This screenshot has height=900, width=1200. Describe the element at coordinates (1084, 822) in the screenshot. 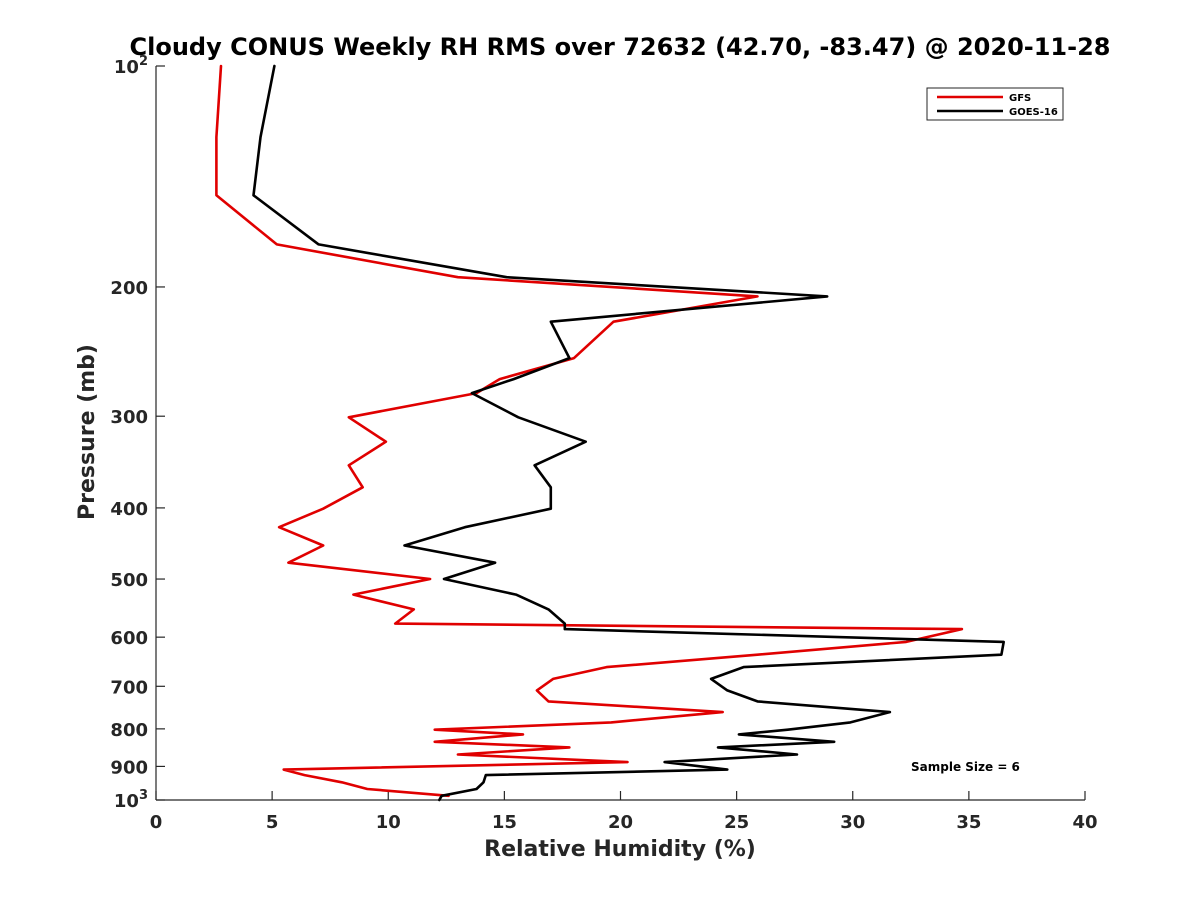

I see `x-tick-label: 40` at that location.